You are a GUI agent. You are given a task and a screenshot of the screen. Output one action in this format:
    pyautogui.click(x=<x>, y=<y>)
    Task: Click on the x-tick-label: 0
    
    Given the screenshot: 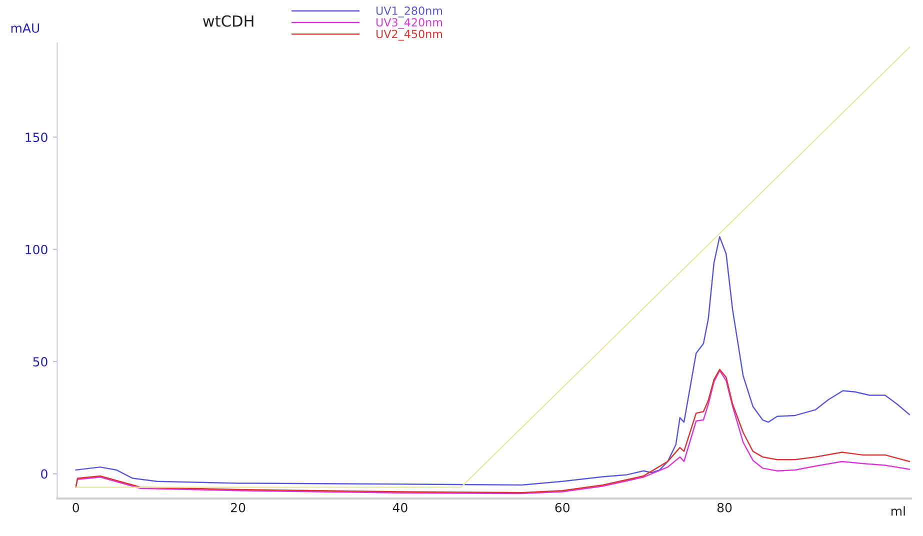 What is the action you would take?
    pyautogui.click(x=76, y=507)
    